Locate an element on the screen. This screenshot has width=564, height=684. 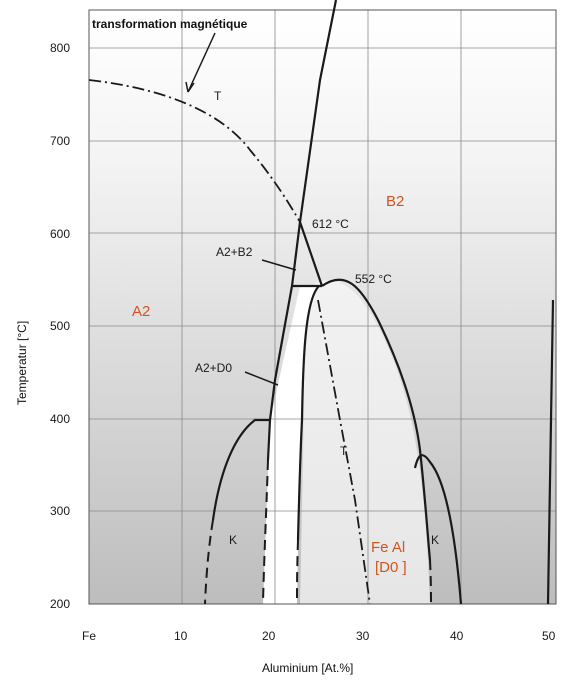
y-tick-300: 300 is located at coordinates (60, 511).